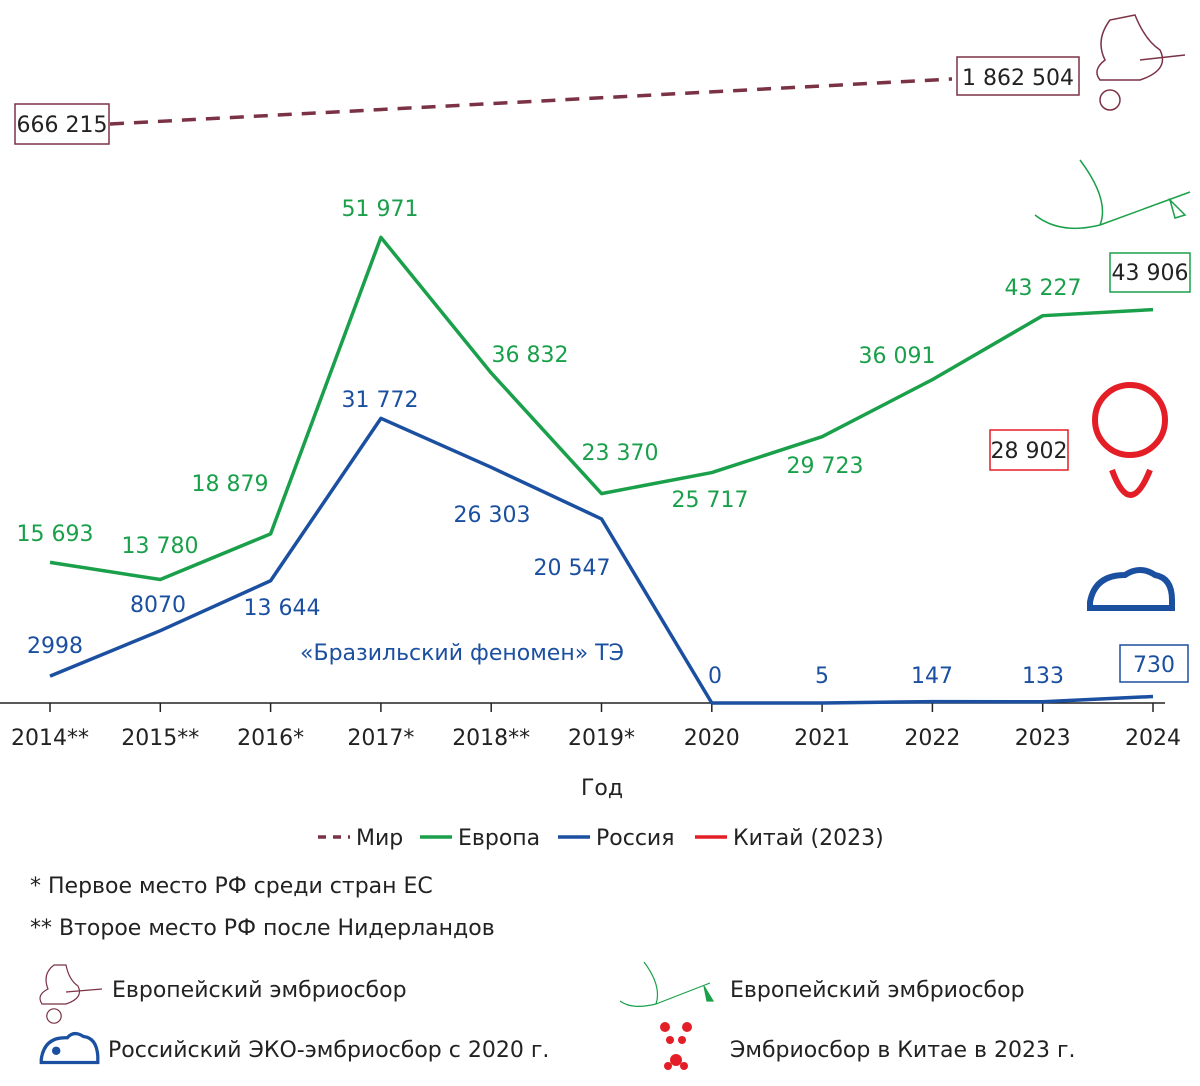 The height and width of the screenshot is (1086, 1200). Describe the element at coordinates (602, 788) in the screenshot. I see `x-axis-title: Год` at that location.